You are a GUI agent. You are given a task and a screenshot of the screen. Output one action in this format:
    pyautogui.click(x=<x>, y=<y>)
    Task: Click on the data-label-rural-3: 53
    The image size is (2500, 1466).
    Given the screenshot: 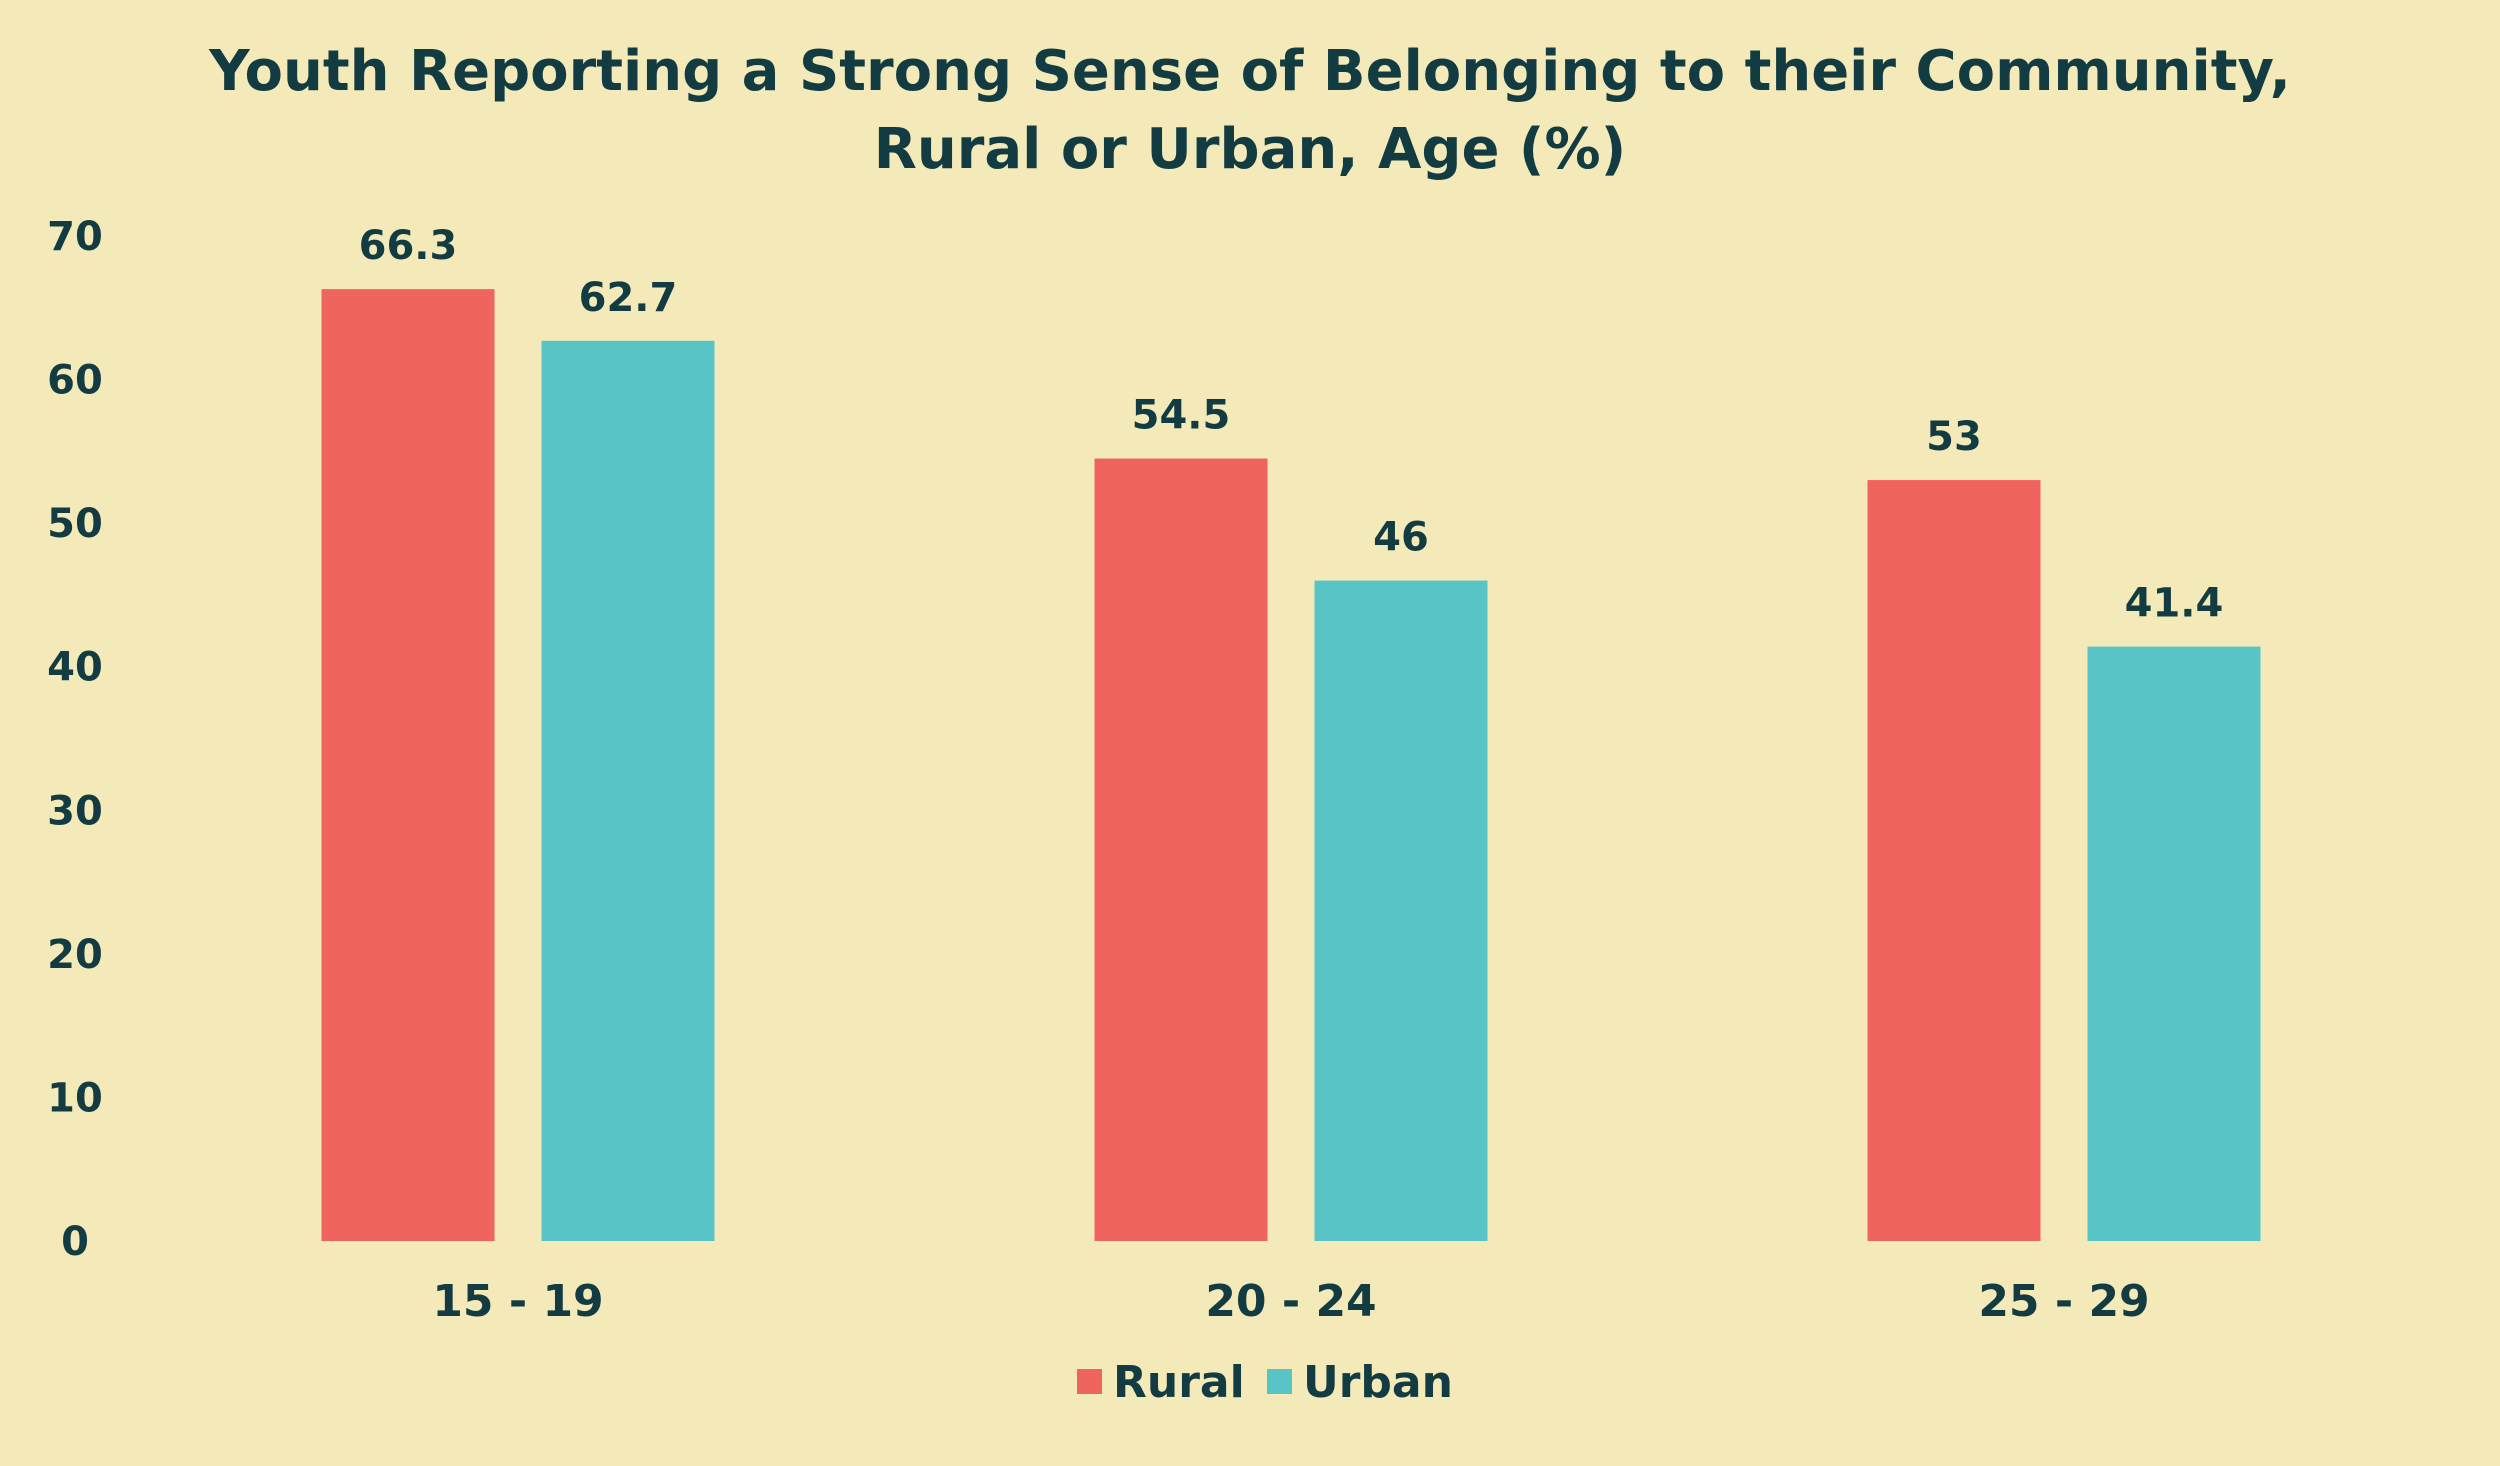 What is the action you would take?
    pyautogui.click(x=1954, y=437)
    